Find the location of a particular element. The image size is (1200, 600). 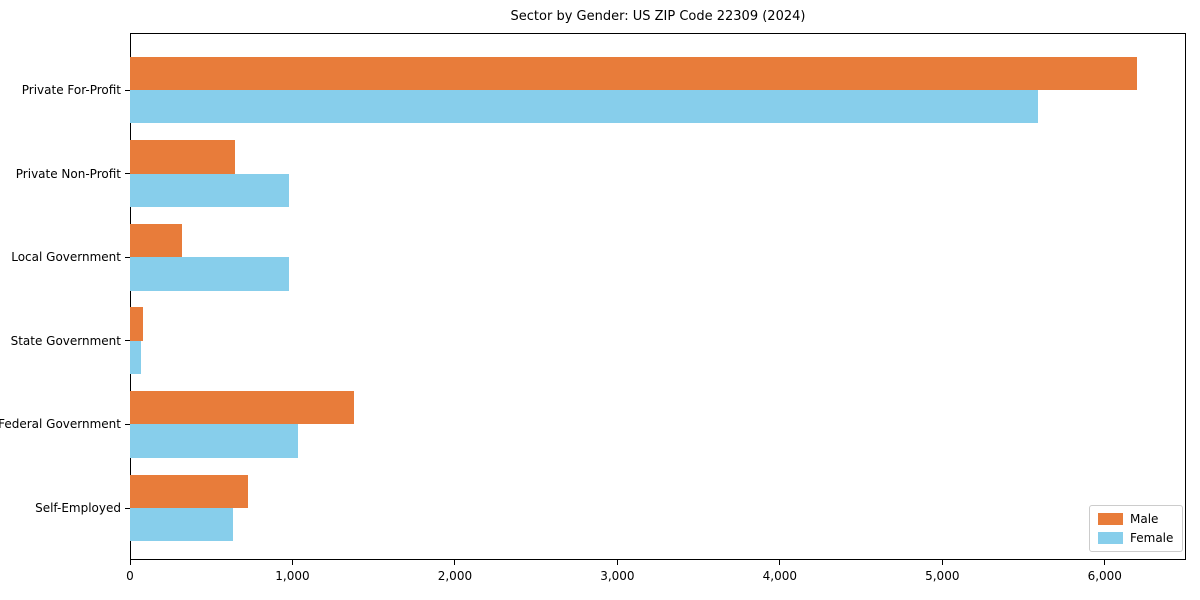

x-tick-label: 3,000 is located at coordinates (617, 576).